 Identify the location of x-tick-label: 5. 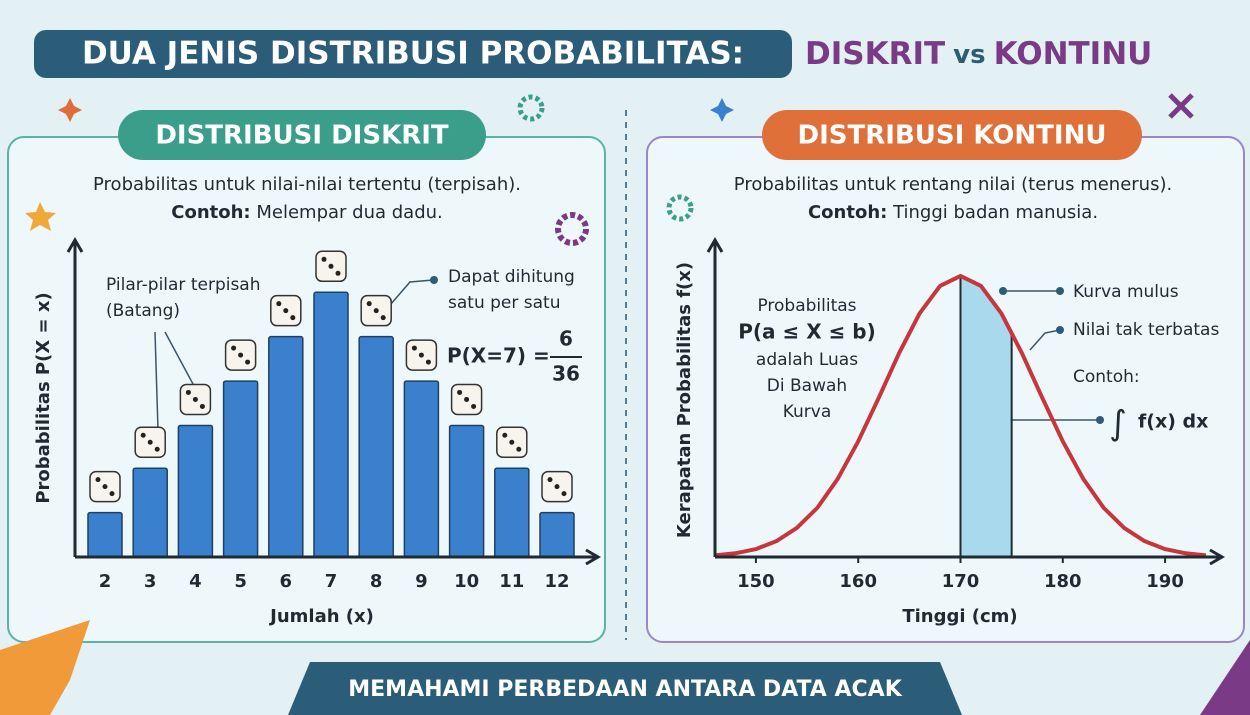
(240, 581).